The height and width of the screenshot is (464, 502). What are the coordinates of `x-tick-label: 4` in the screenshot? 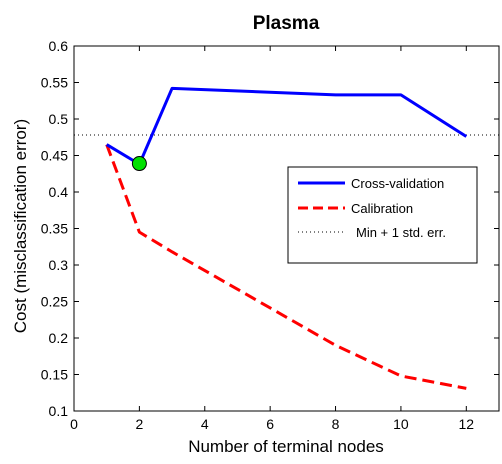 It's located at (205, 424).